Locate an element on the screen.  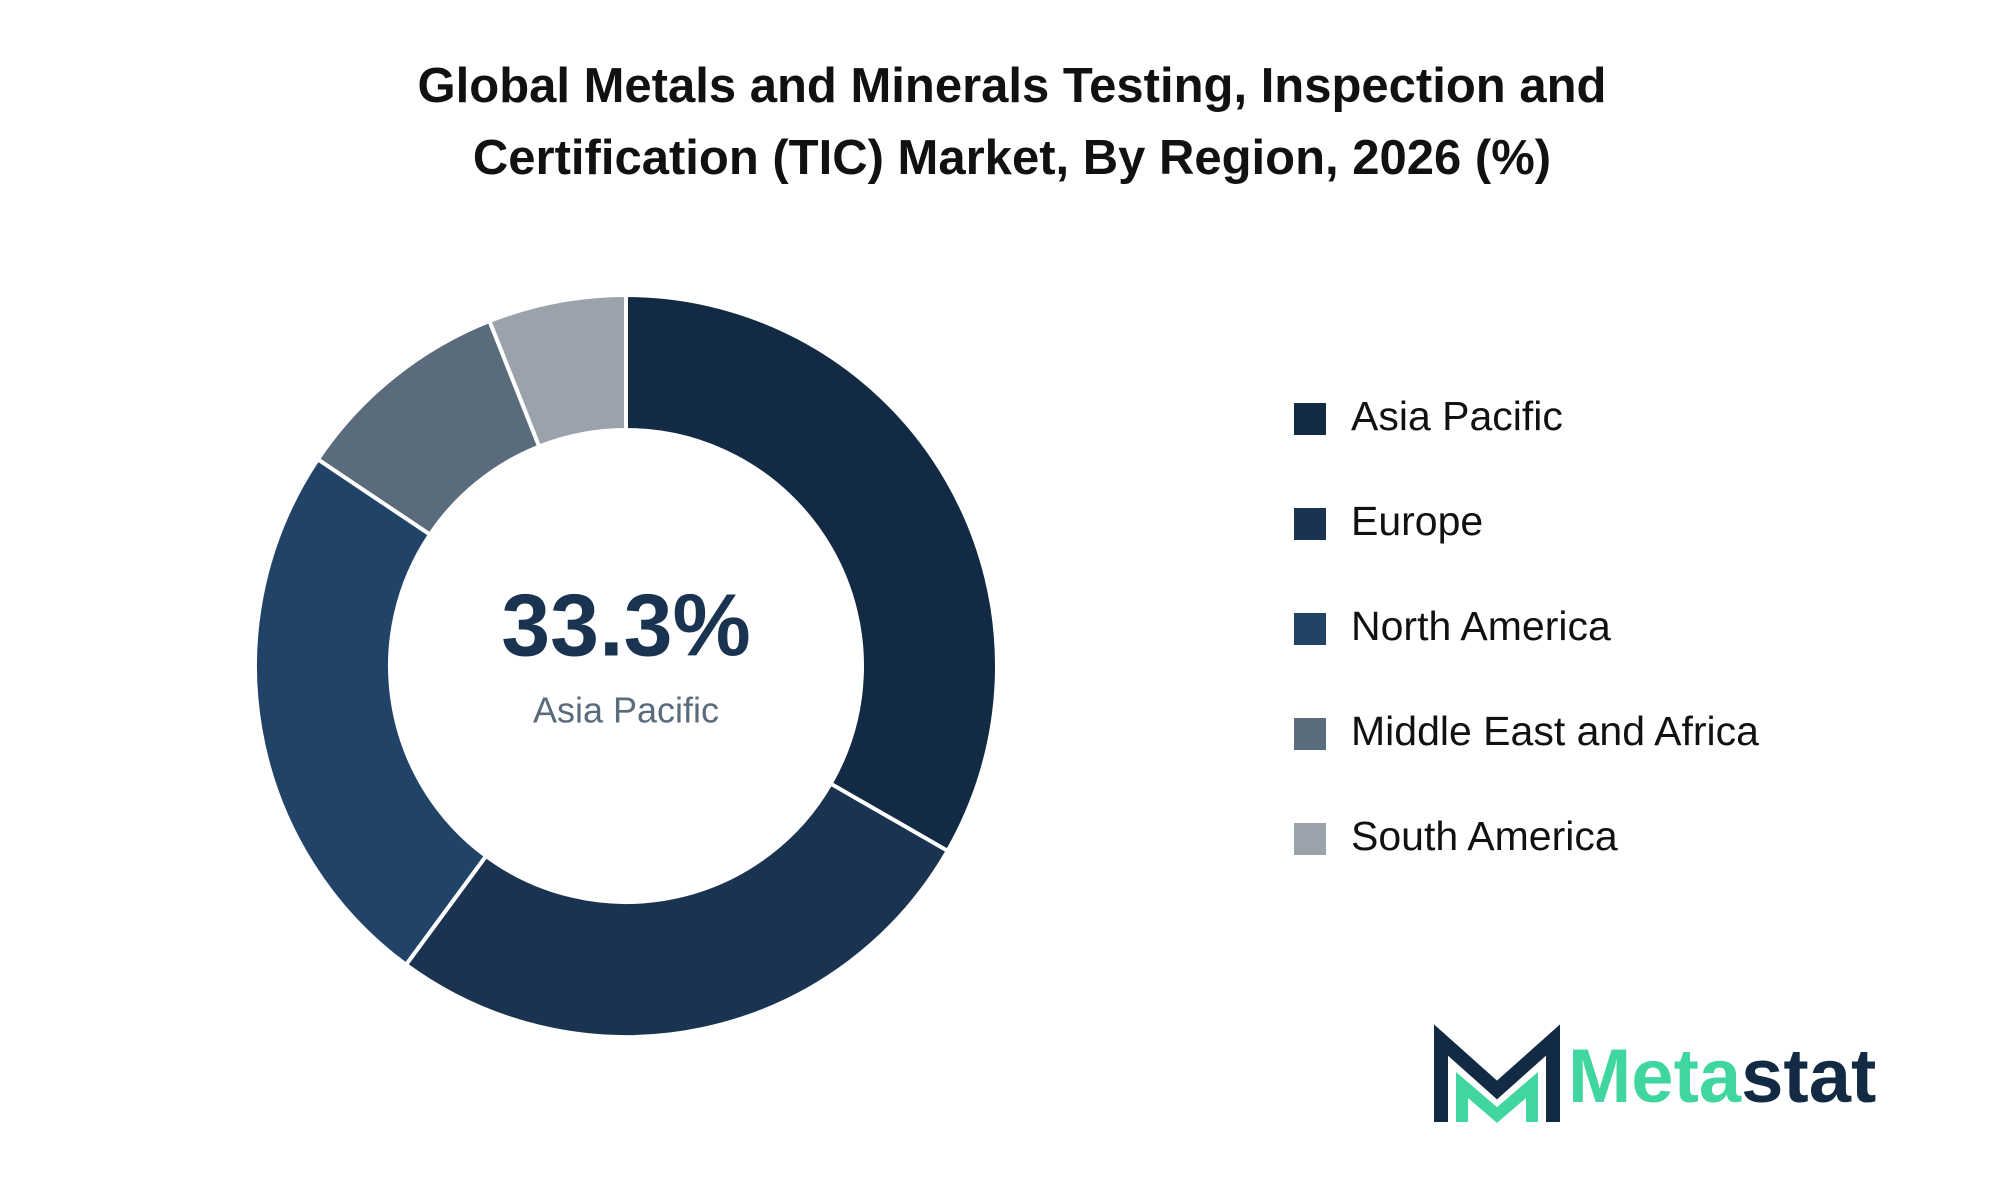
legend-label: Middle East and Africa is located at coordinates (1555, 731).